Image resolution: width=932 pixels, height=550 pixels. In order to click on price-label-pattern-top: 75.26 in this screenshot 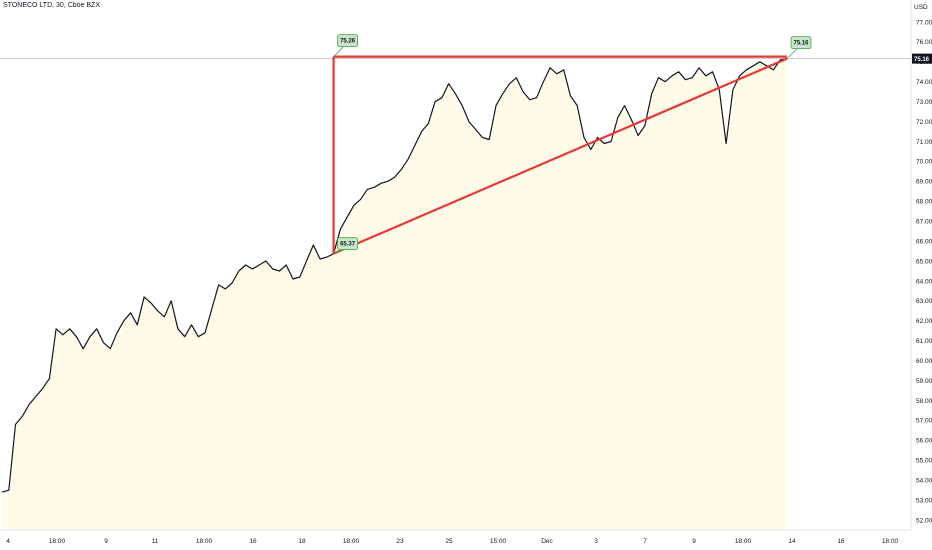, I will do `click(345, 45)`.